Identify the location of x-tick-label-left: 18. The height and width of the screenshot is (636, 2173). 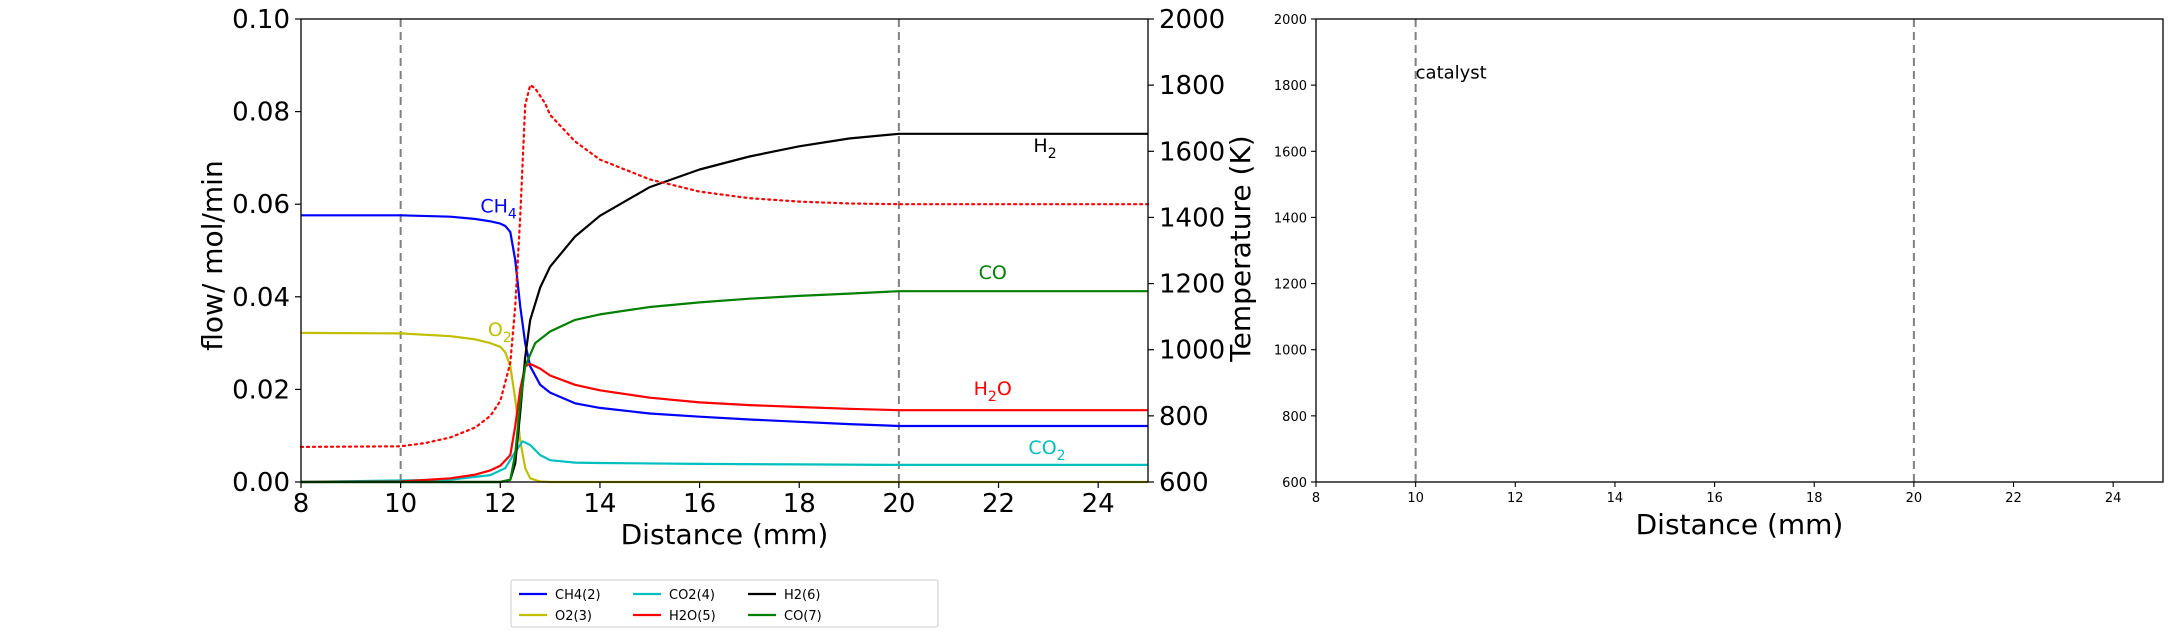
(799, 504).